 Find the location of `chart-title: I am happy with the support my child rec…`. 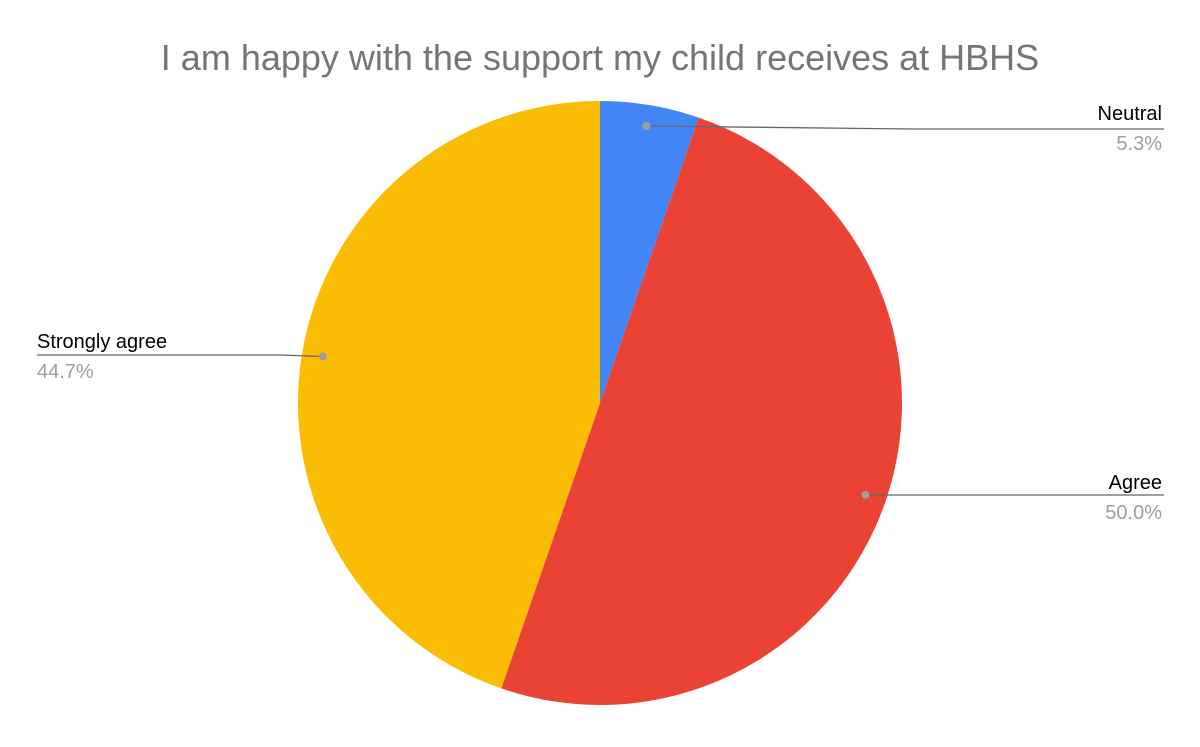

chart-title: I am happy with the support my child rec… is located at coordinates (600, 57).